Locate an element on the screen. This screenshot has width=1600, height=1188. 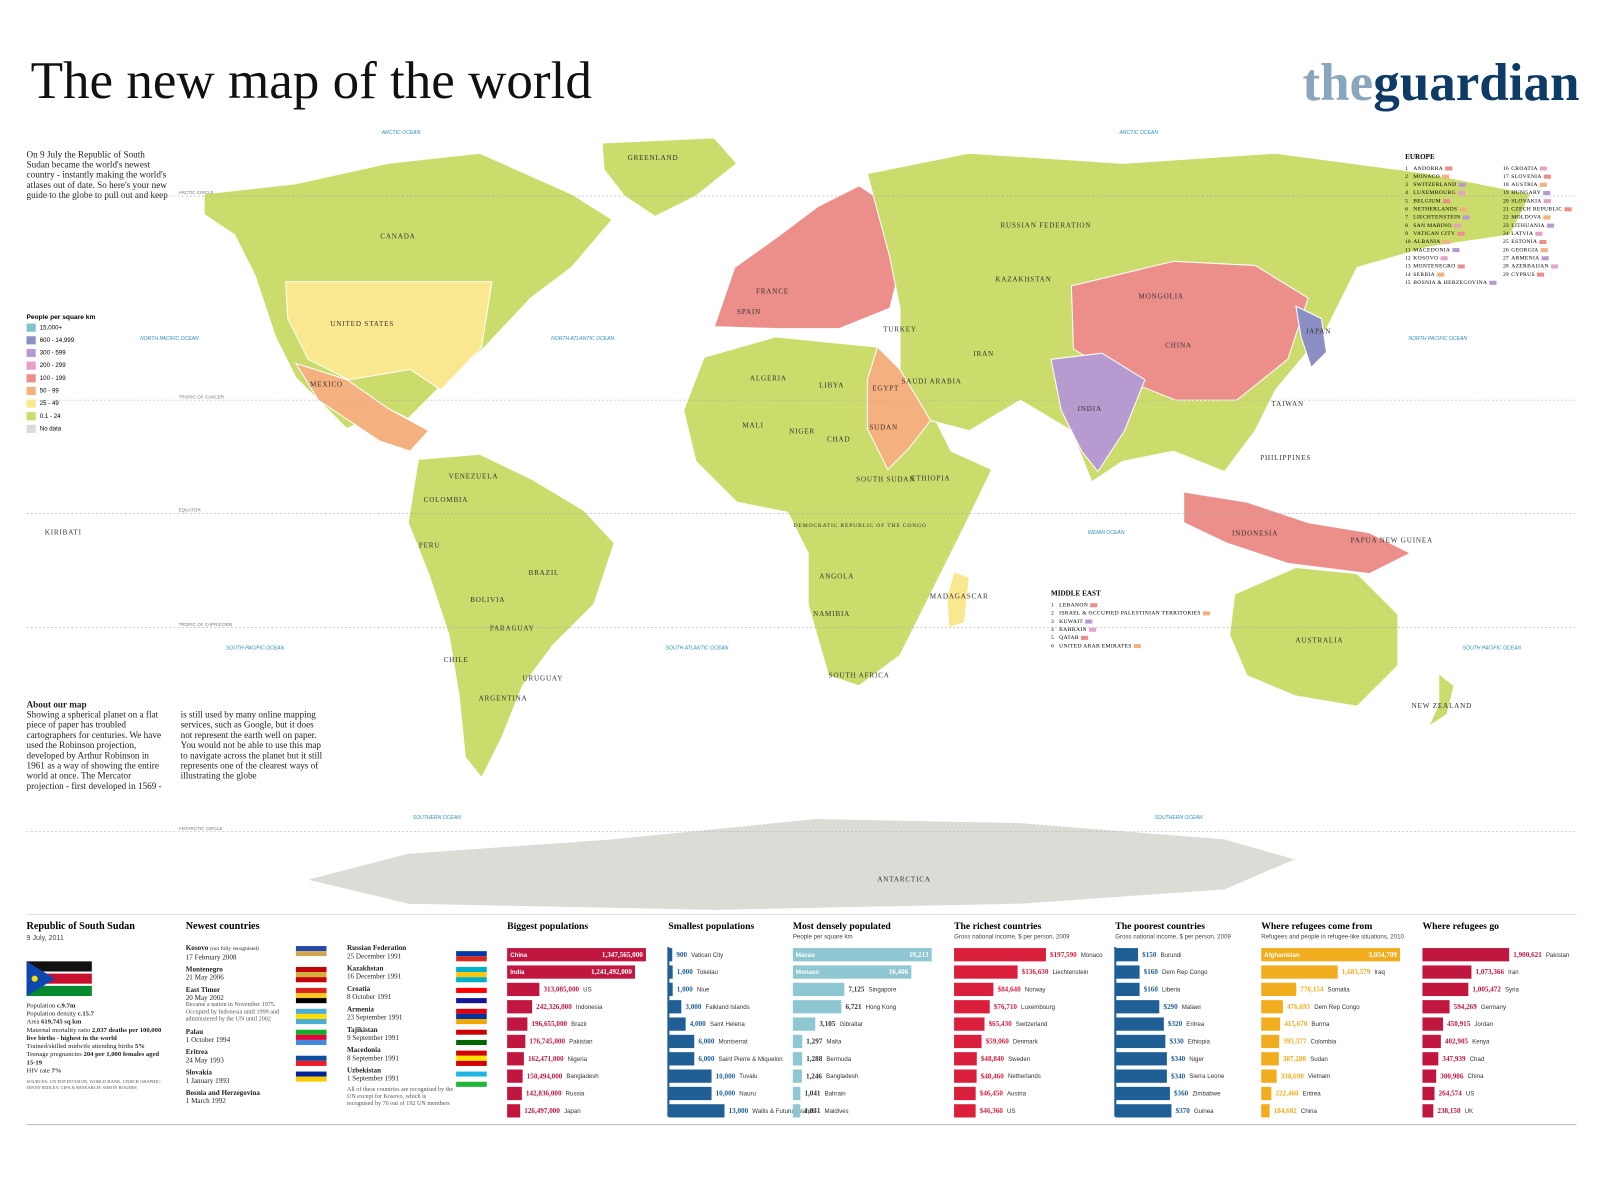
europe-name: MOLDOVA is located at coordinates (1526, 218).